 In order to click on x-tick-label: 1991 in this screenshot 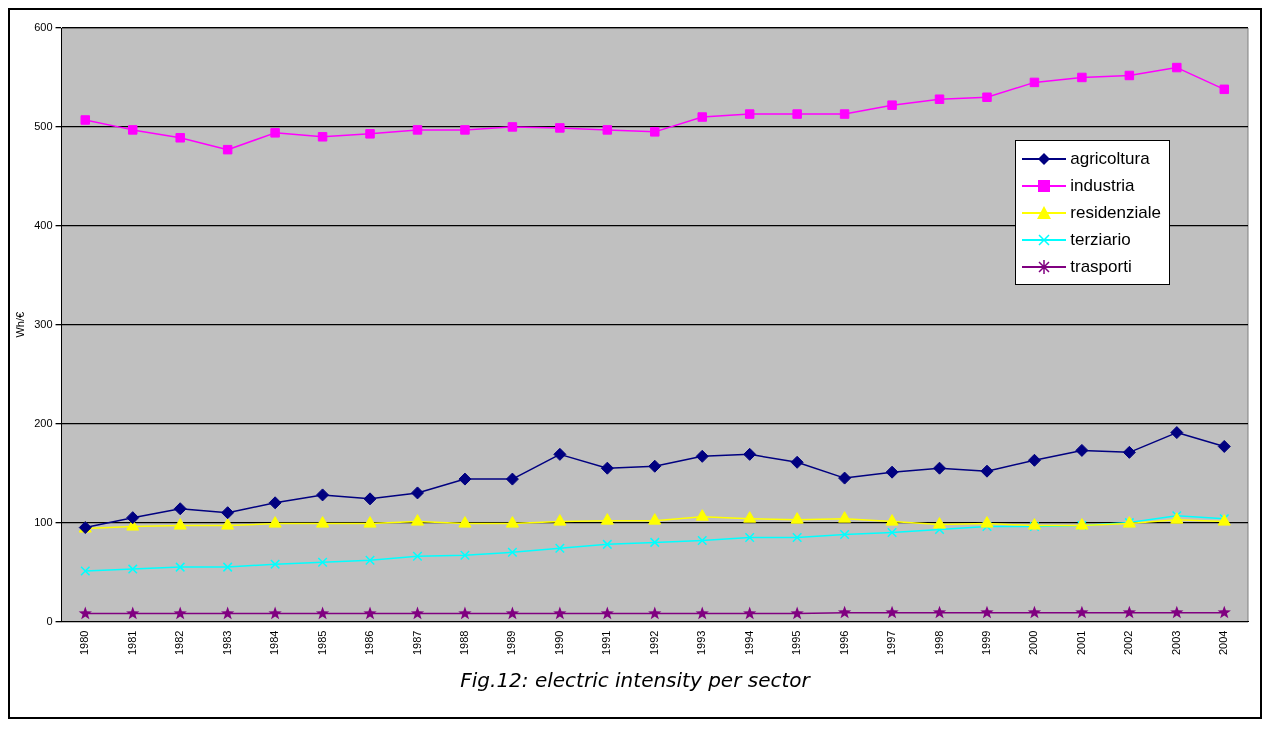, I will do `click(606, 643)`.